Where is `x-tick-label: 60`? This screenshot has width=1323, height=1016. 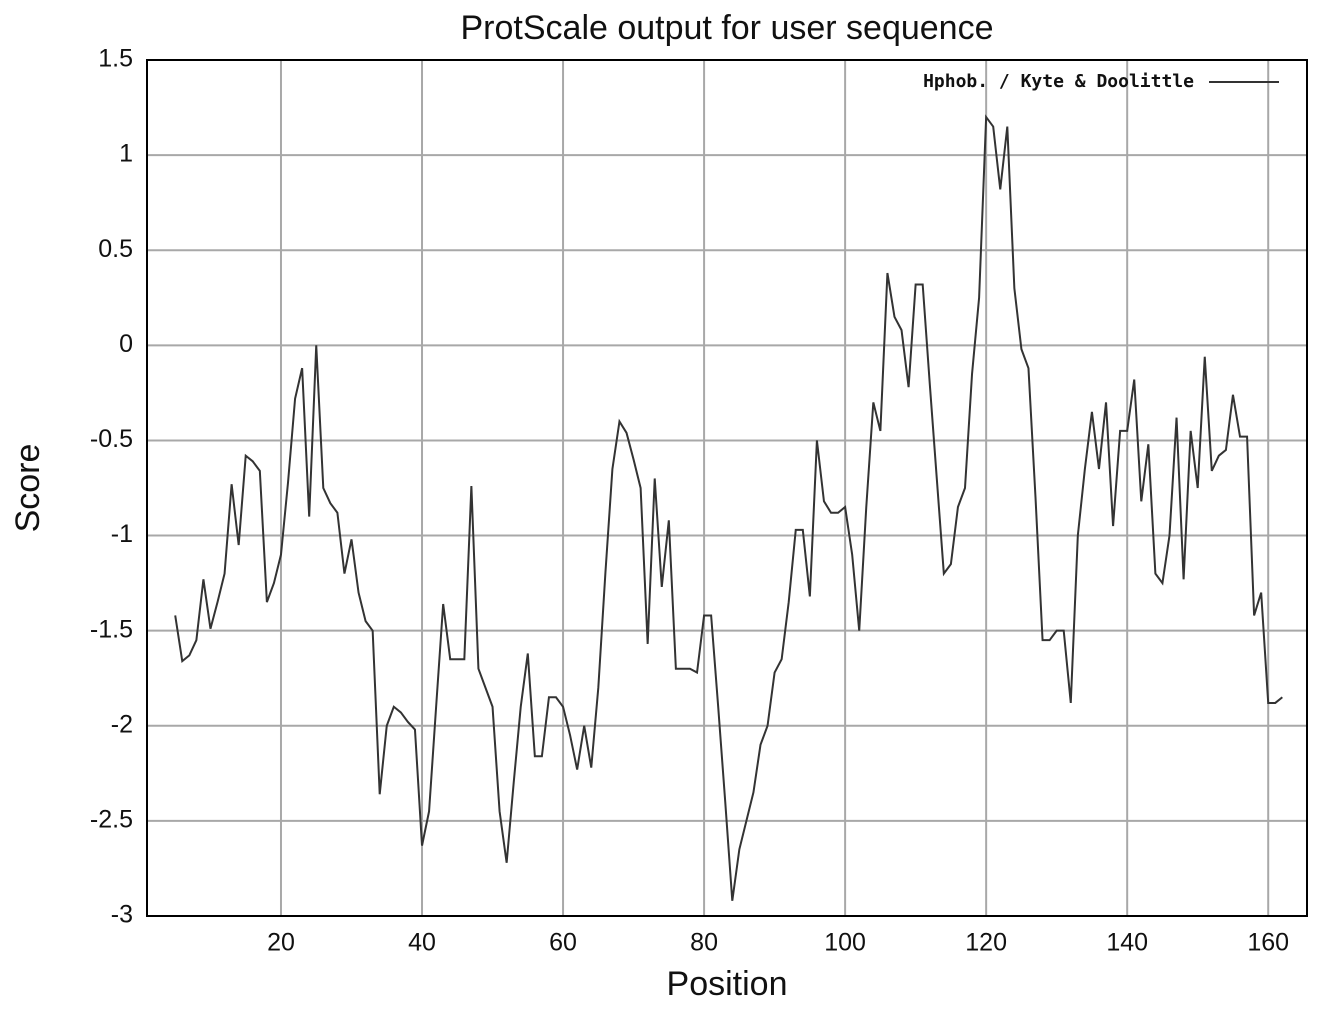 x-tick-label: 60 is located at coordinates (563, 943).